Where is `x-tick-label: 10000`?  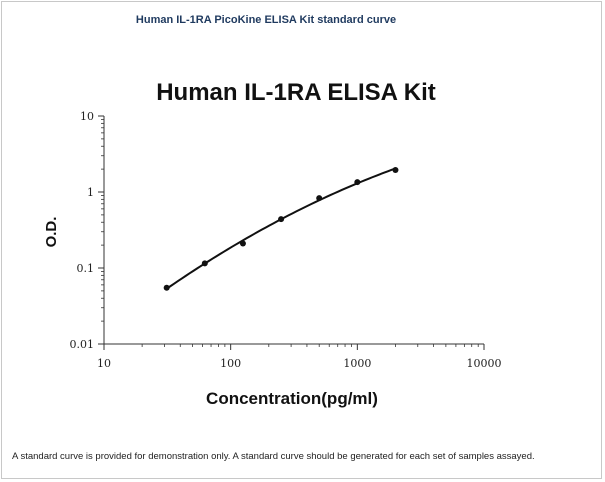 x-tick-label: 10000 is located at coordinates (484, 363).